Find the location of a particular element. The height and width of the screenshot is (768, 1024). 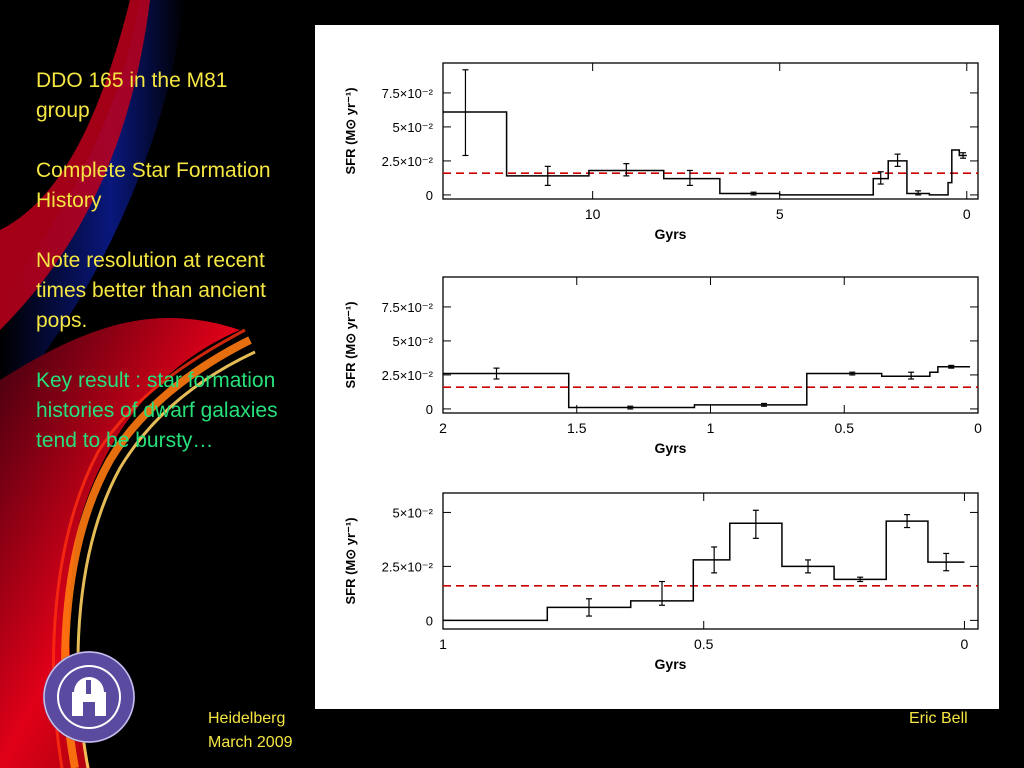

x-tick-label: 1.5 is located at coordinates (577, 428).